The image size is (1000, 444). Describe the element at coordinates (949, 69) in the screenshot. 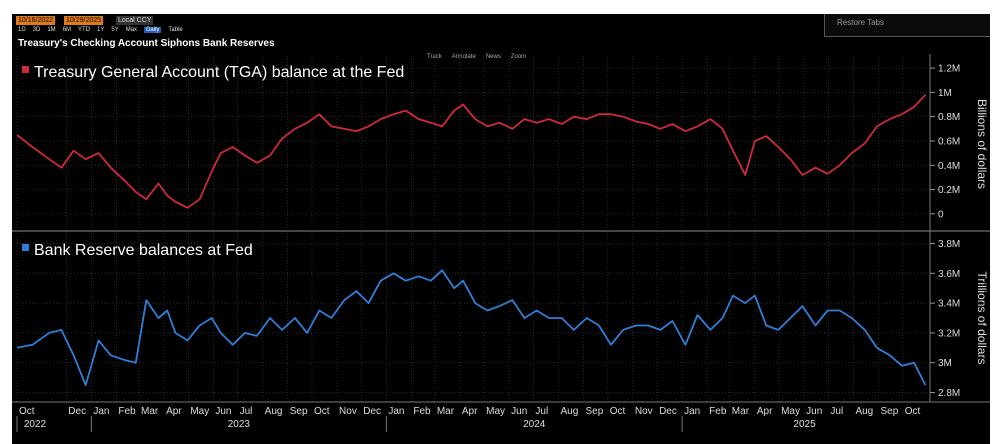

I see `y-tick-label: 1.2M` at that location.